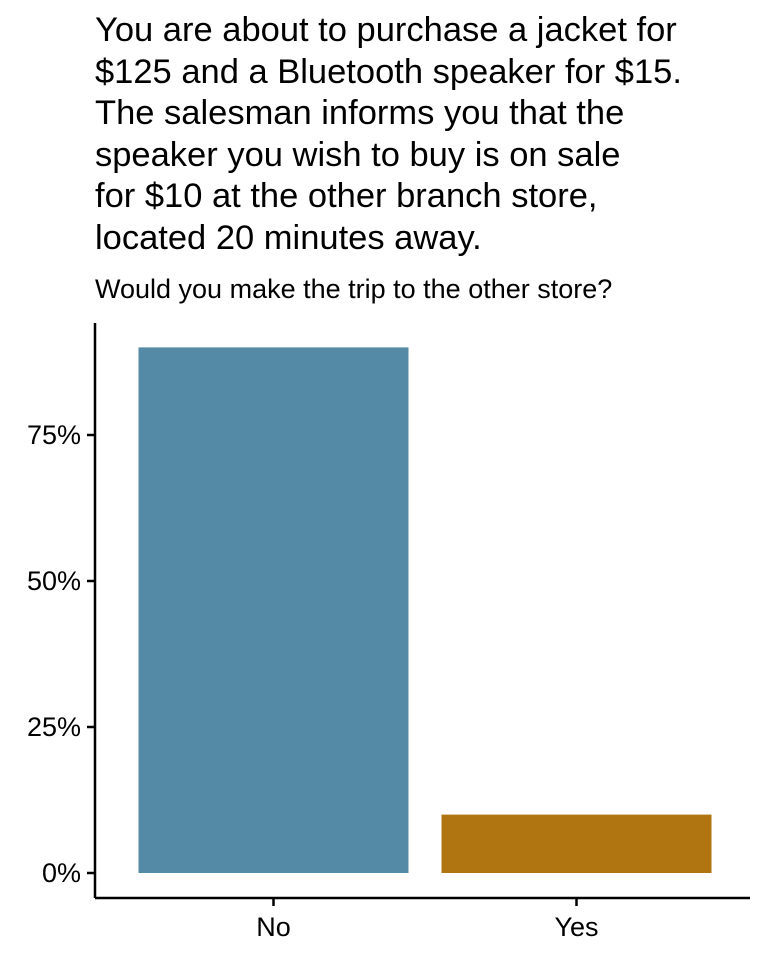 The height and width of the screenshot is (960, 768). Describe the element at coordinates (54, 435) in the screenshot. I see `y-tick-label: 75%` at that location.